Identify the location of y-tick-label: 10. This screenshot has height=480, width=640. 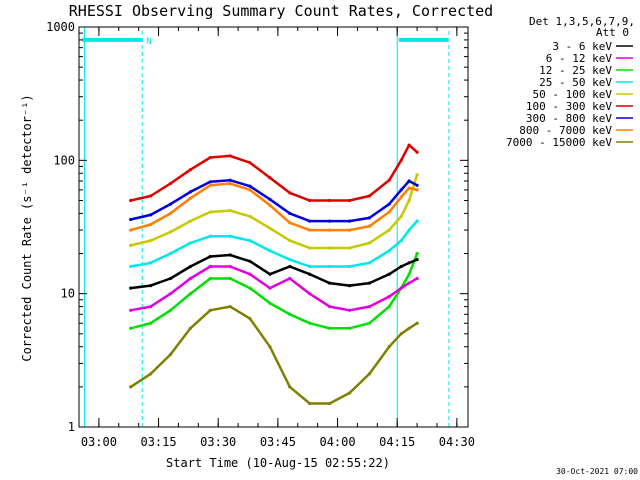
(68, 294).